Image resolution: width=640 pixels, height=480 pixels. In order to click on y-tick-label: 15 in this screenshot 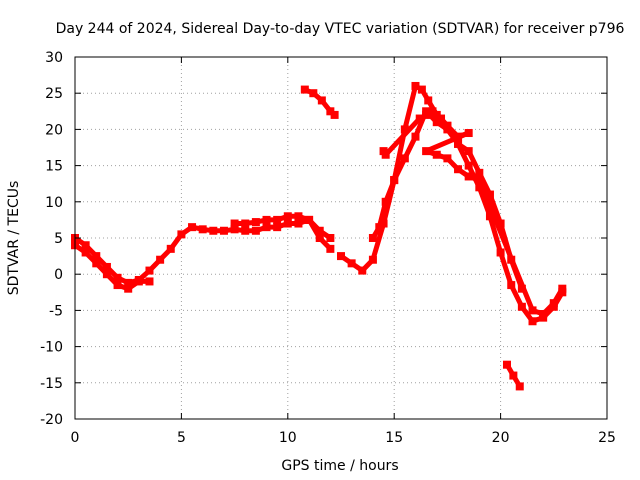, I will do `click(54, 167)`.